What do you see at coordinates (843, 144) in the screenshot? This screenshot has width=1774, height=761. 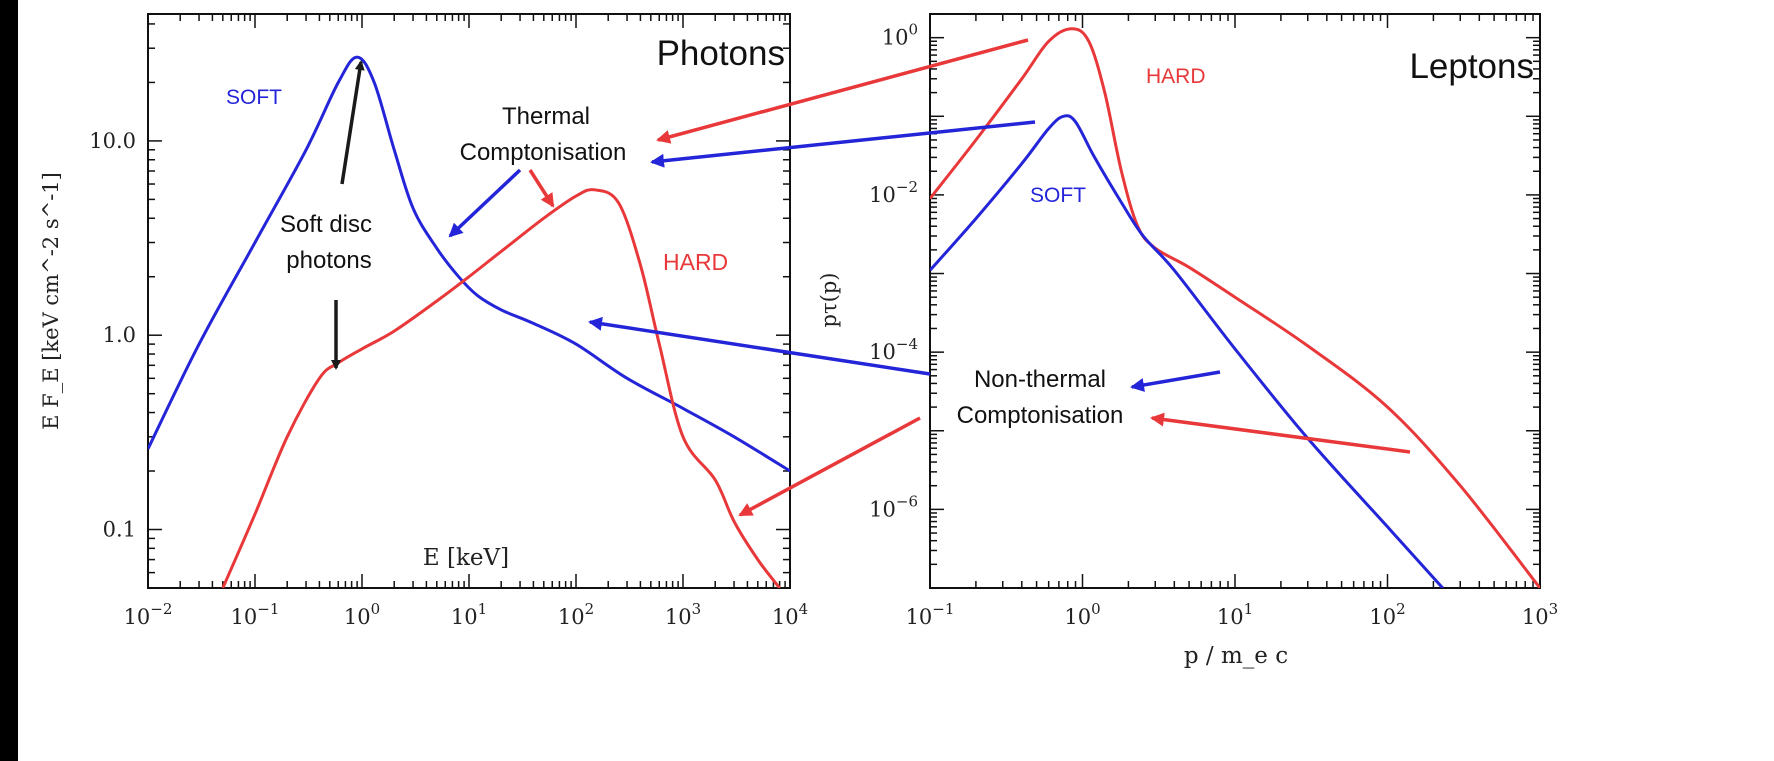 I see `thermal-arrow-from-soft-leptons` at bounding box center [843, 144].